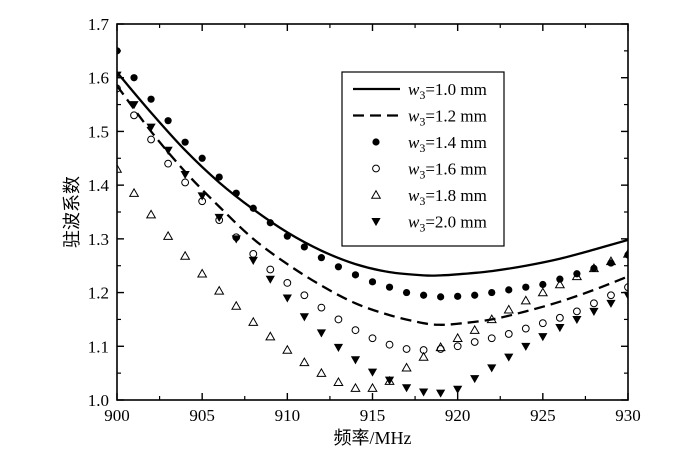 The image size is (700, 469). Describe the element at coordinates (98, 346) in the screenshot. I see `y-tick-label: 1.1` at that location.